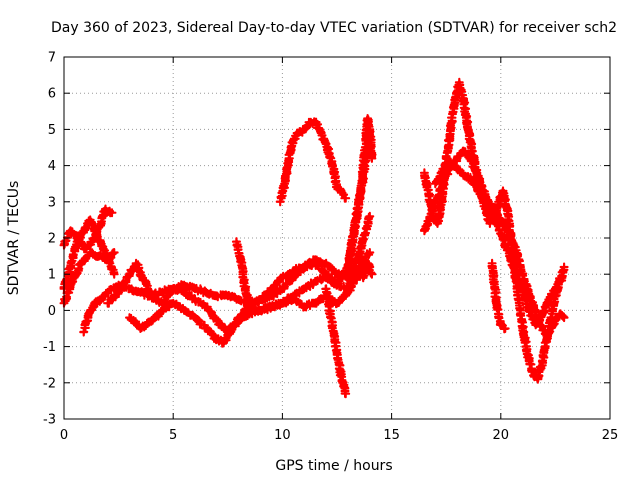 Image resolution: width=640 pixels, height=480 pixels. What do you see at coordinates (52, 311) in the screenshot?
I see `y-tick-label: 0` at bounding box center [52, 311].